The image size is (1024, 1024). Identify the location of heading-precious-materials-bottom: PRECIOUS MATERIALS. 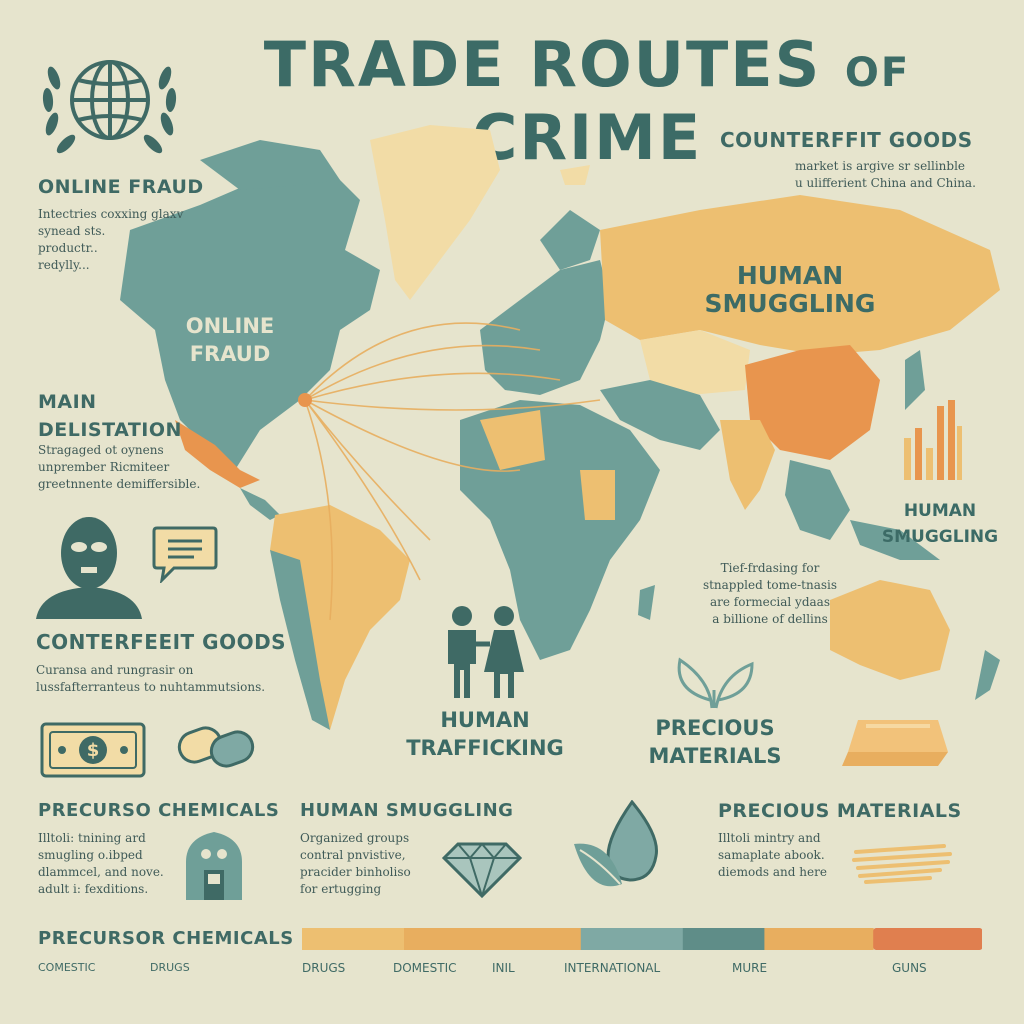
(840, 811).